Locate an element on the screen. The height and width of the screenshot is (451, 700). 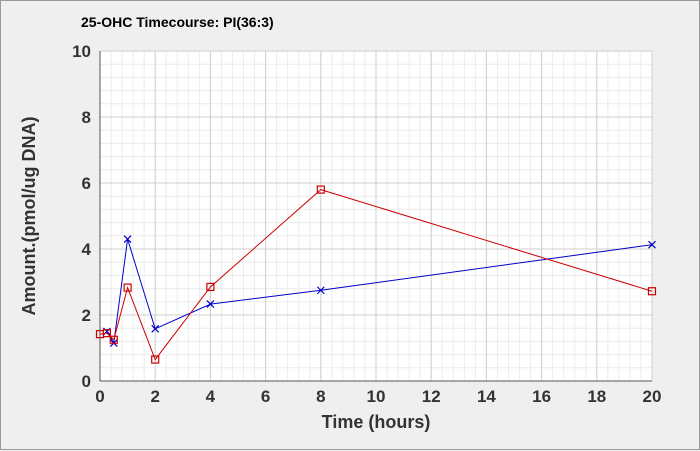
y-tick-label: 2 is located at coordinates (86, 315).